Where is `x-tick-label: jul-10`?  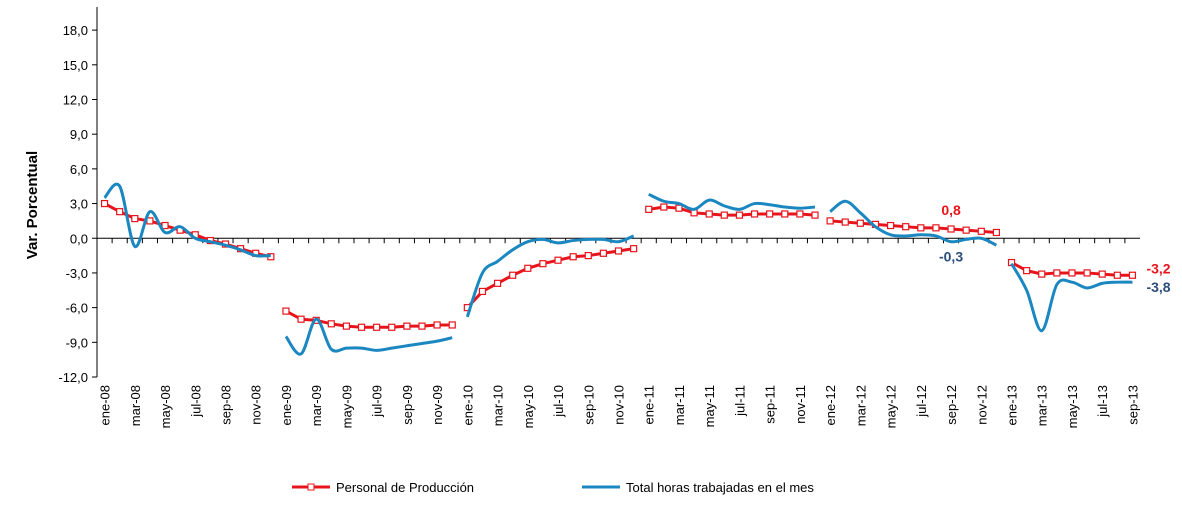 x-tick-label: jul-10 is located at coordinates (558, 401).